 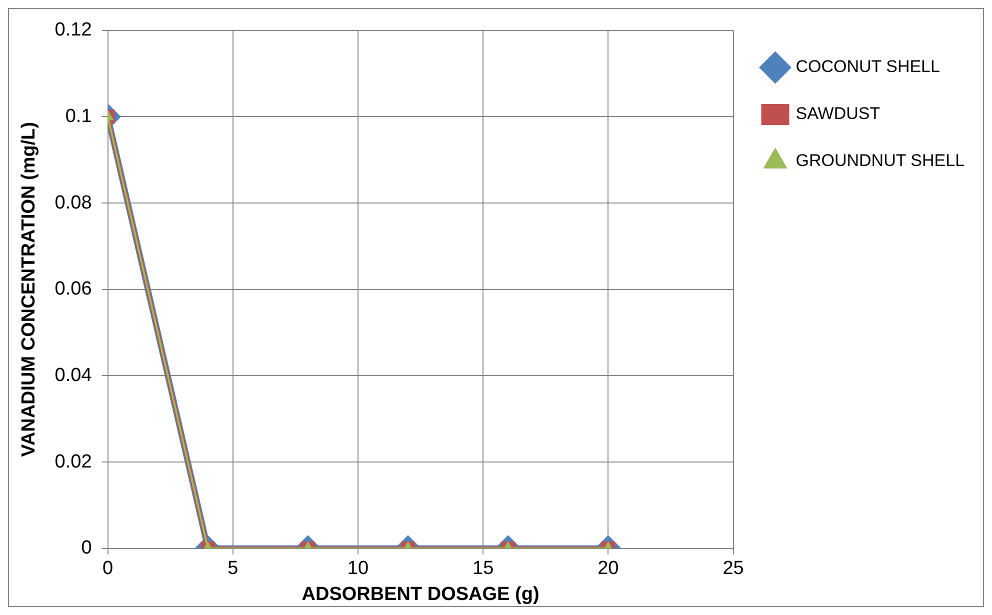 I want to click on x-tick-label: 15, so click(x=483, y=569).